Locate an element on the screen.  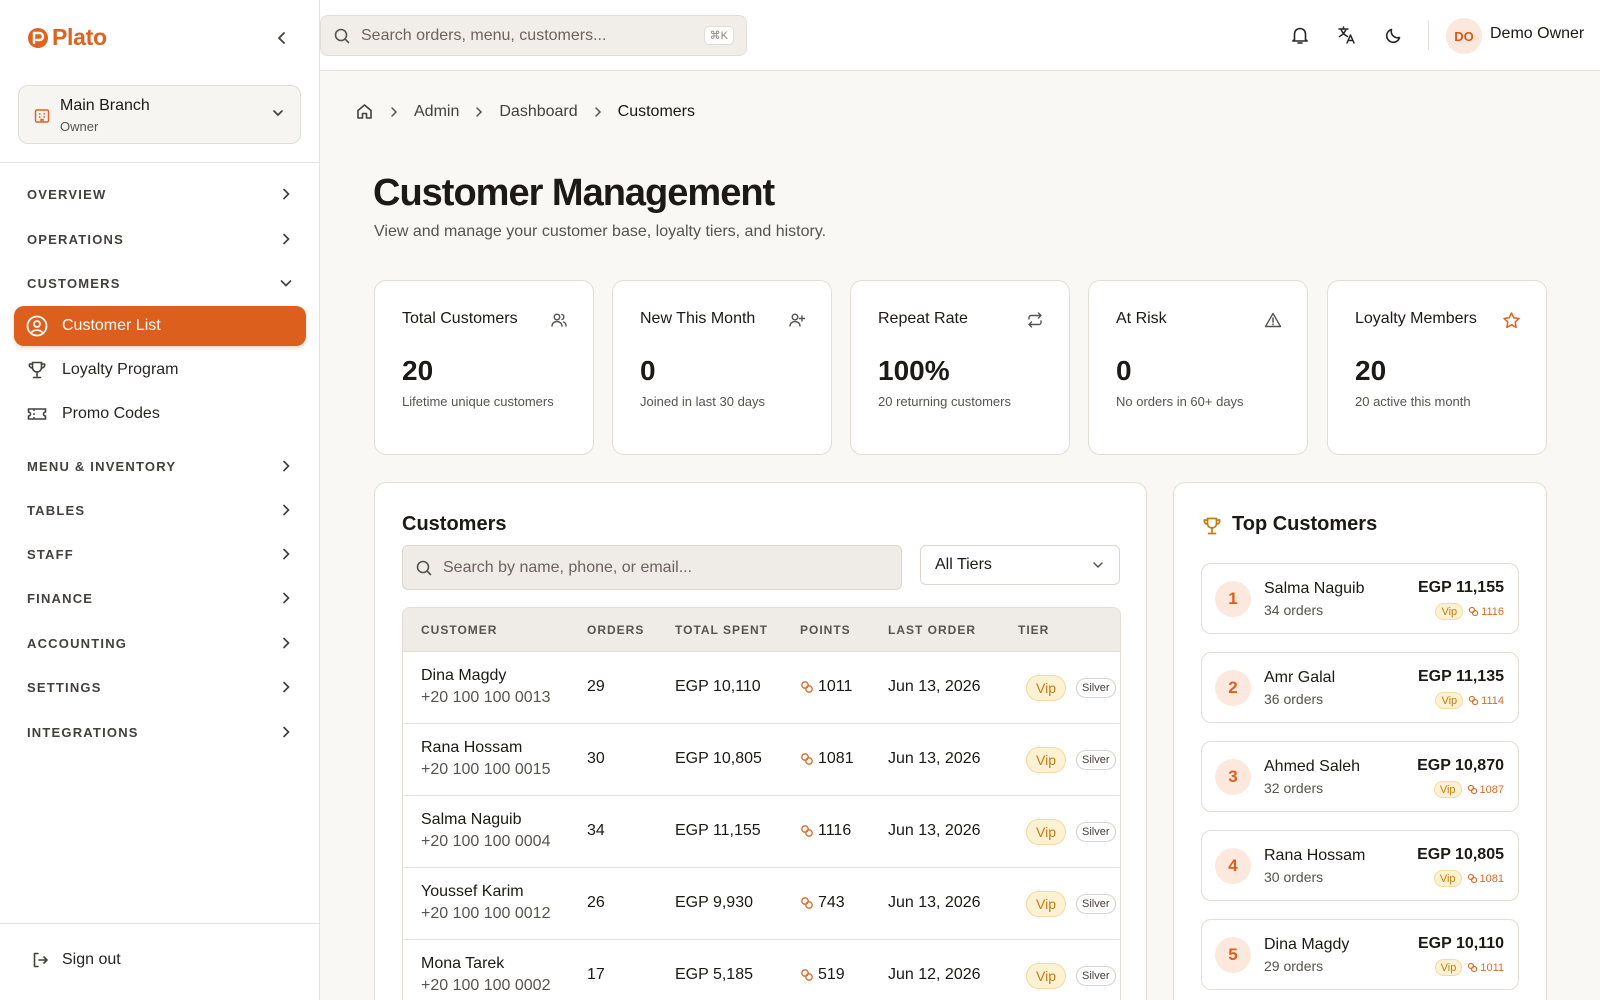
top-customer-points: 1087 is located at coordinates (1485, 790).